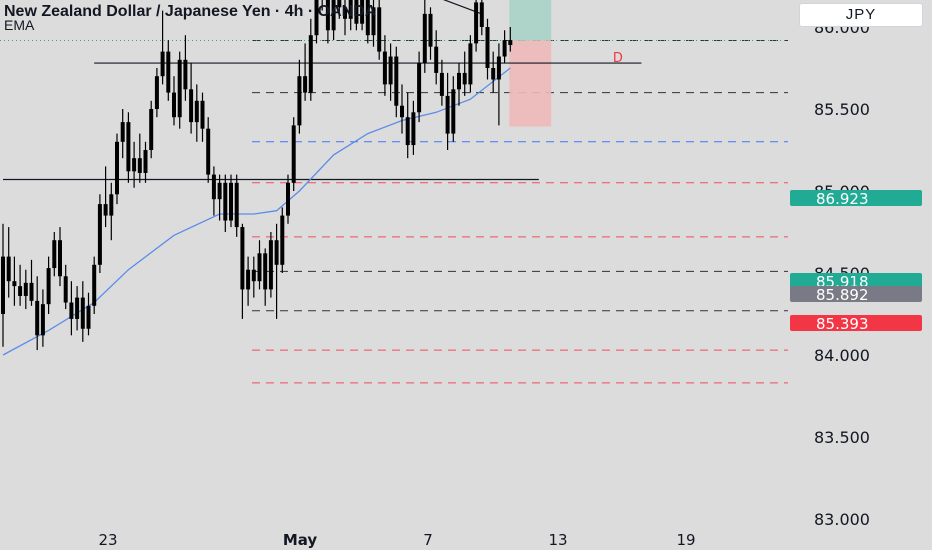  I want to click on price-tick-1: 83.500, so click(842, 437).